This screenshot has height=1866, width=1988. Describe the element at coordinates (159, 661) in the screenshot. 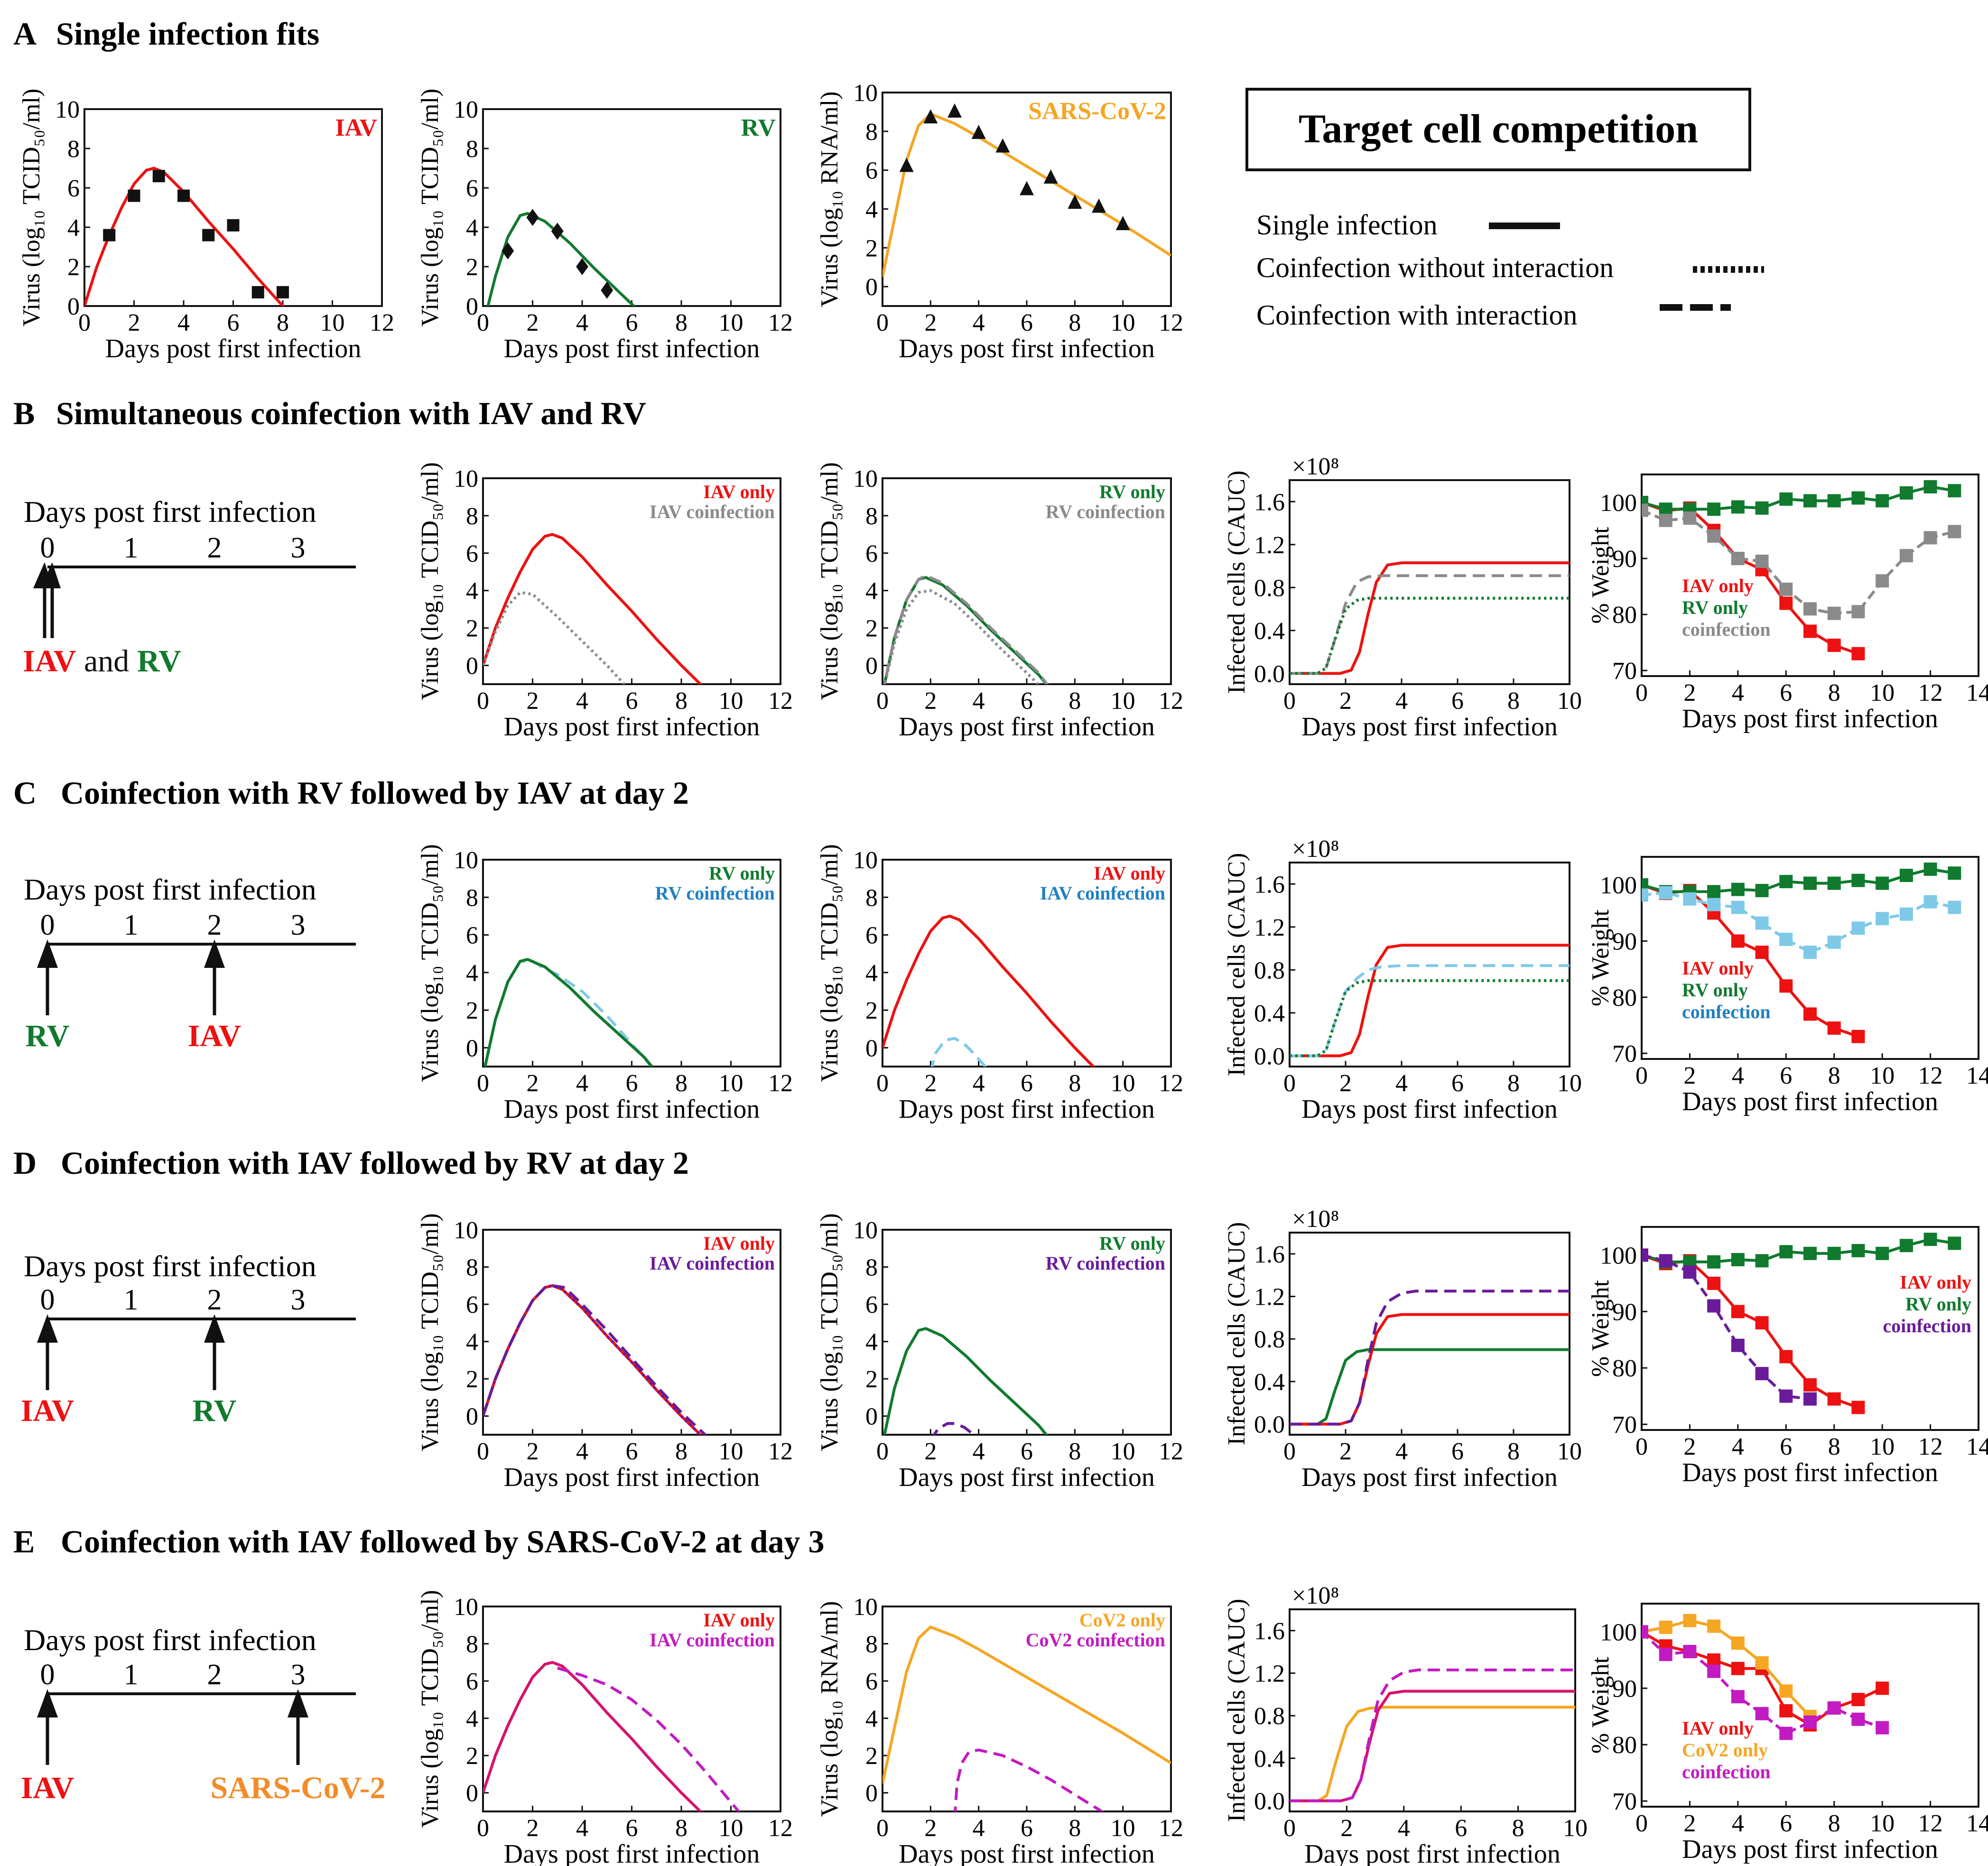

I see `timeline-label-part: RV` at that location.